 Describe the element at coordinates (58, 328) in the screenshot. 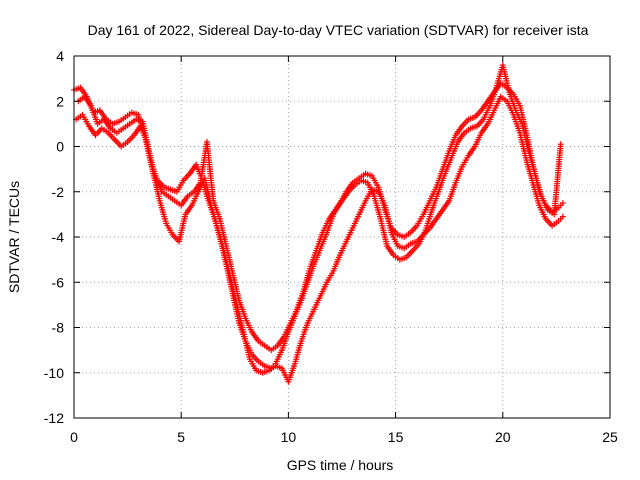

I see `y-tick-label: -8` at that location.